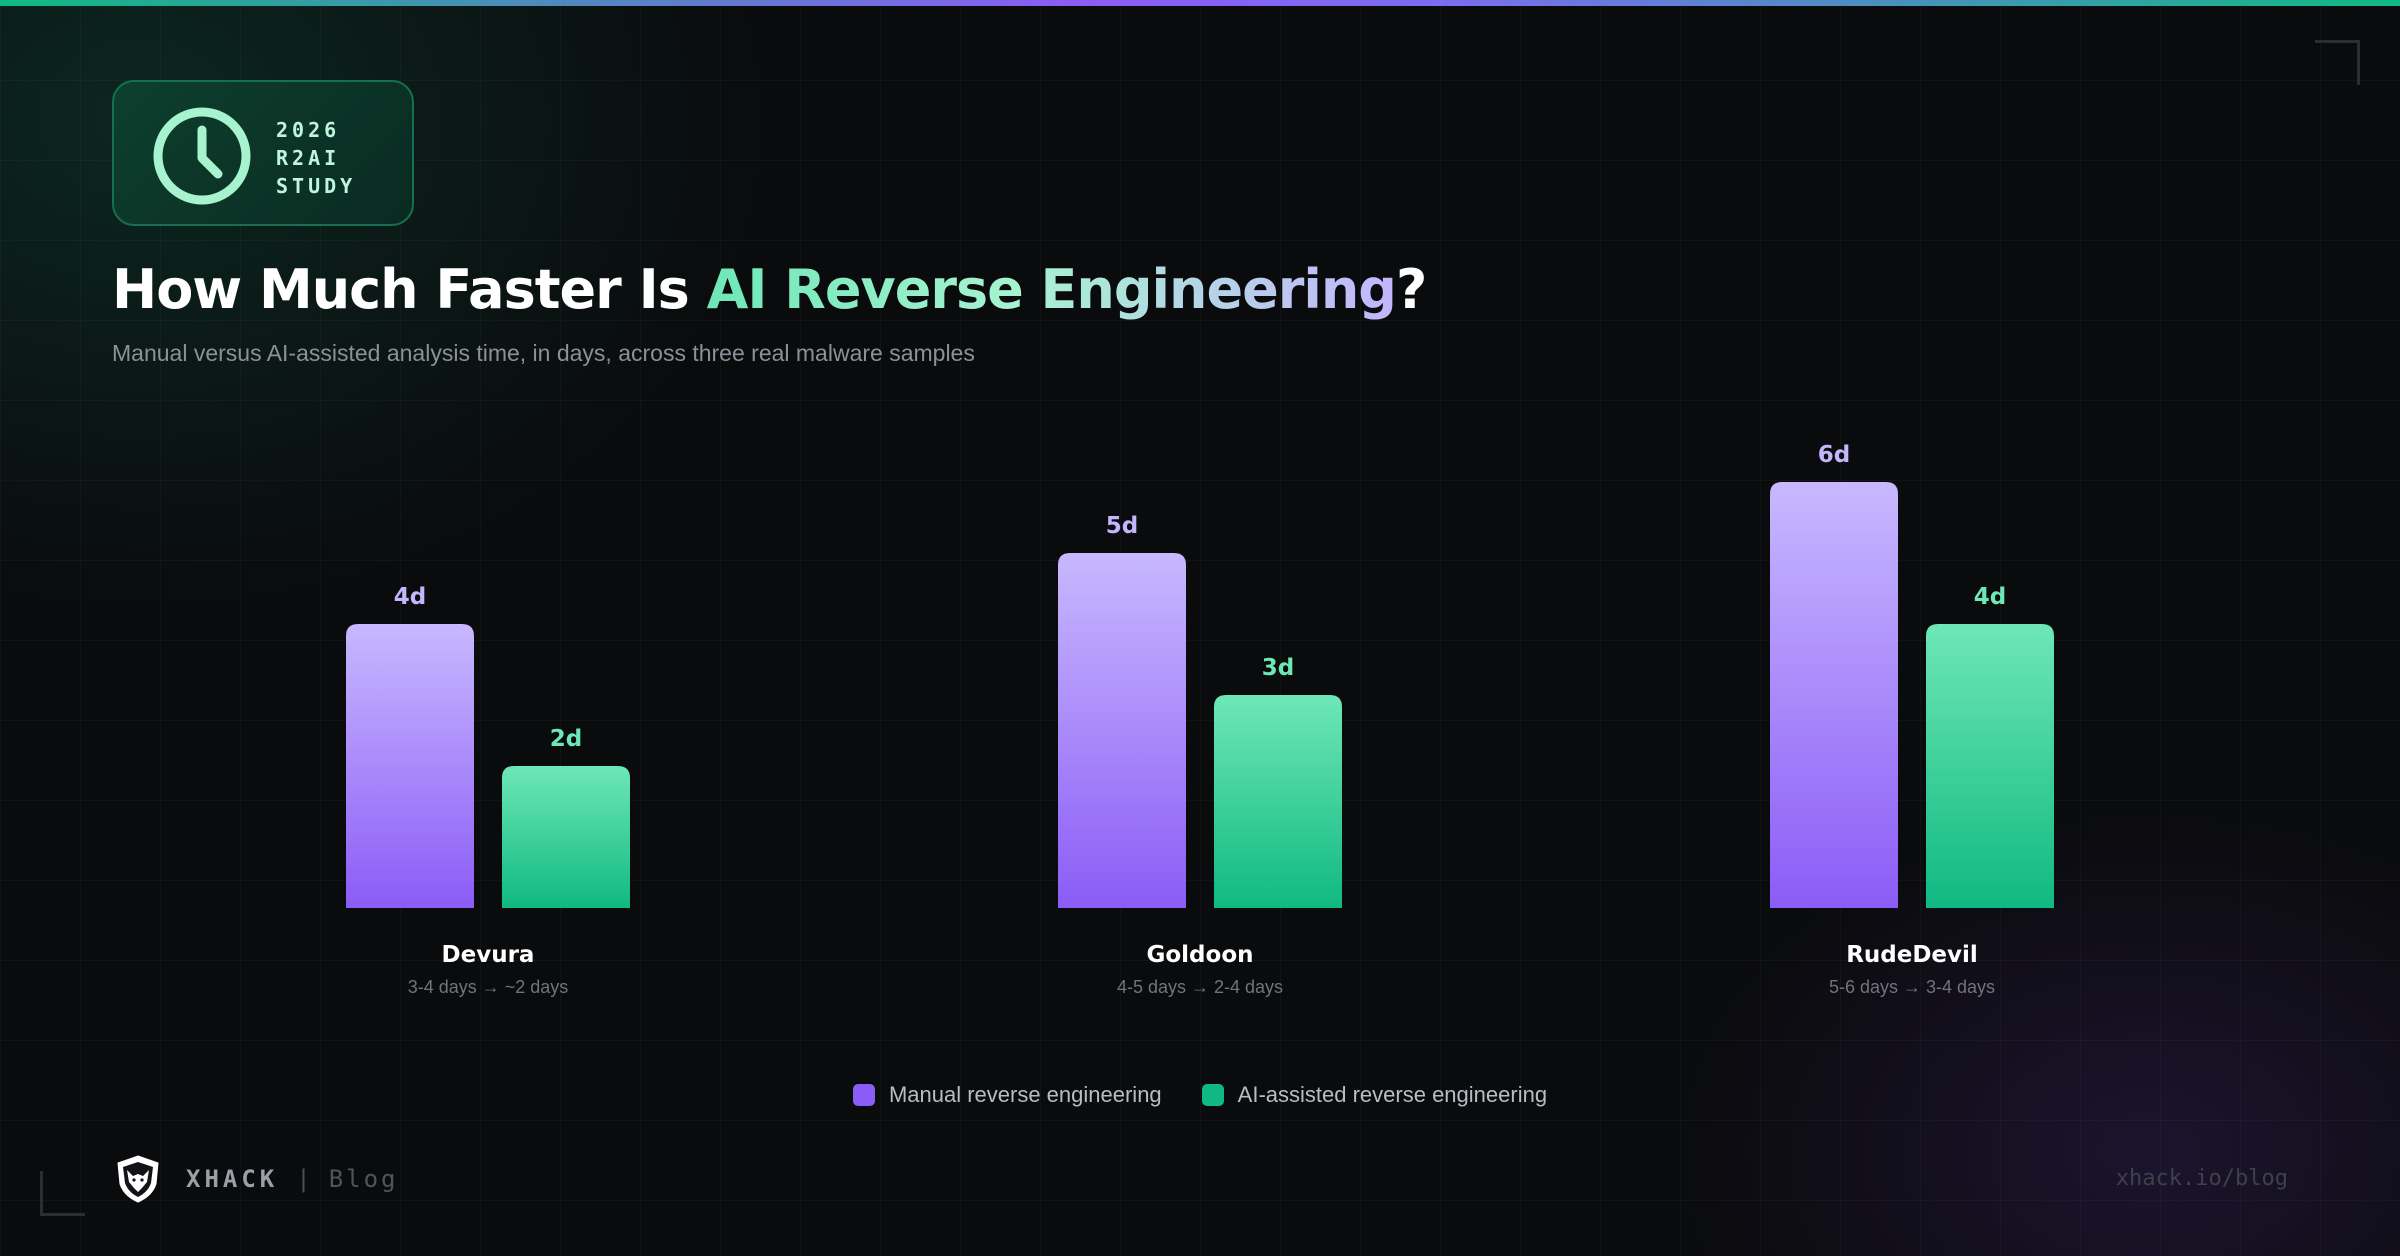 The image size is (2400, 1256). I want to click on legend-label-ai: AI-assisted reverse engineering, so click(1392, 1094).